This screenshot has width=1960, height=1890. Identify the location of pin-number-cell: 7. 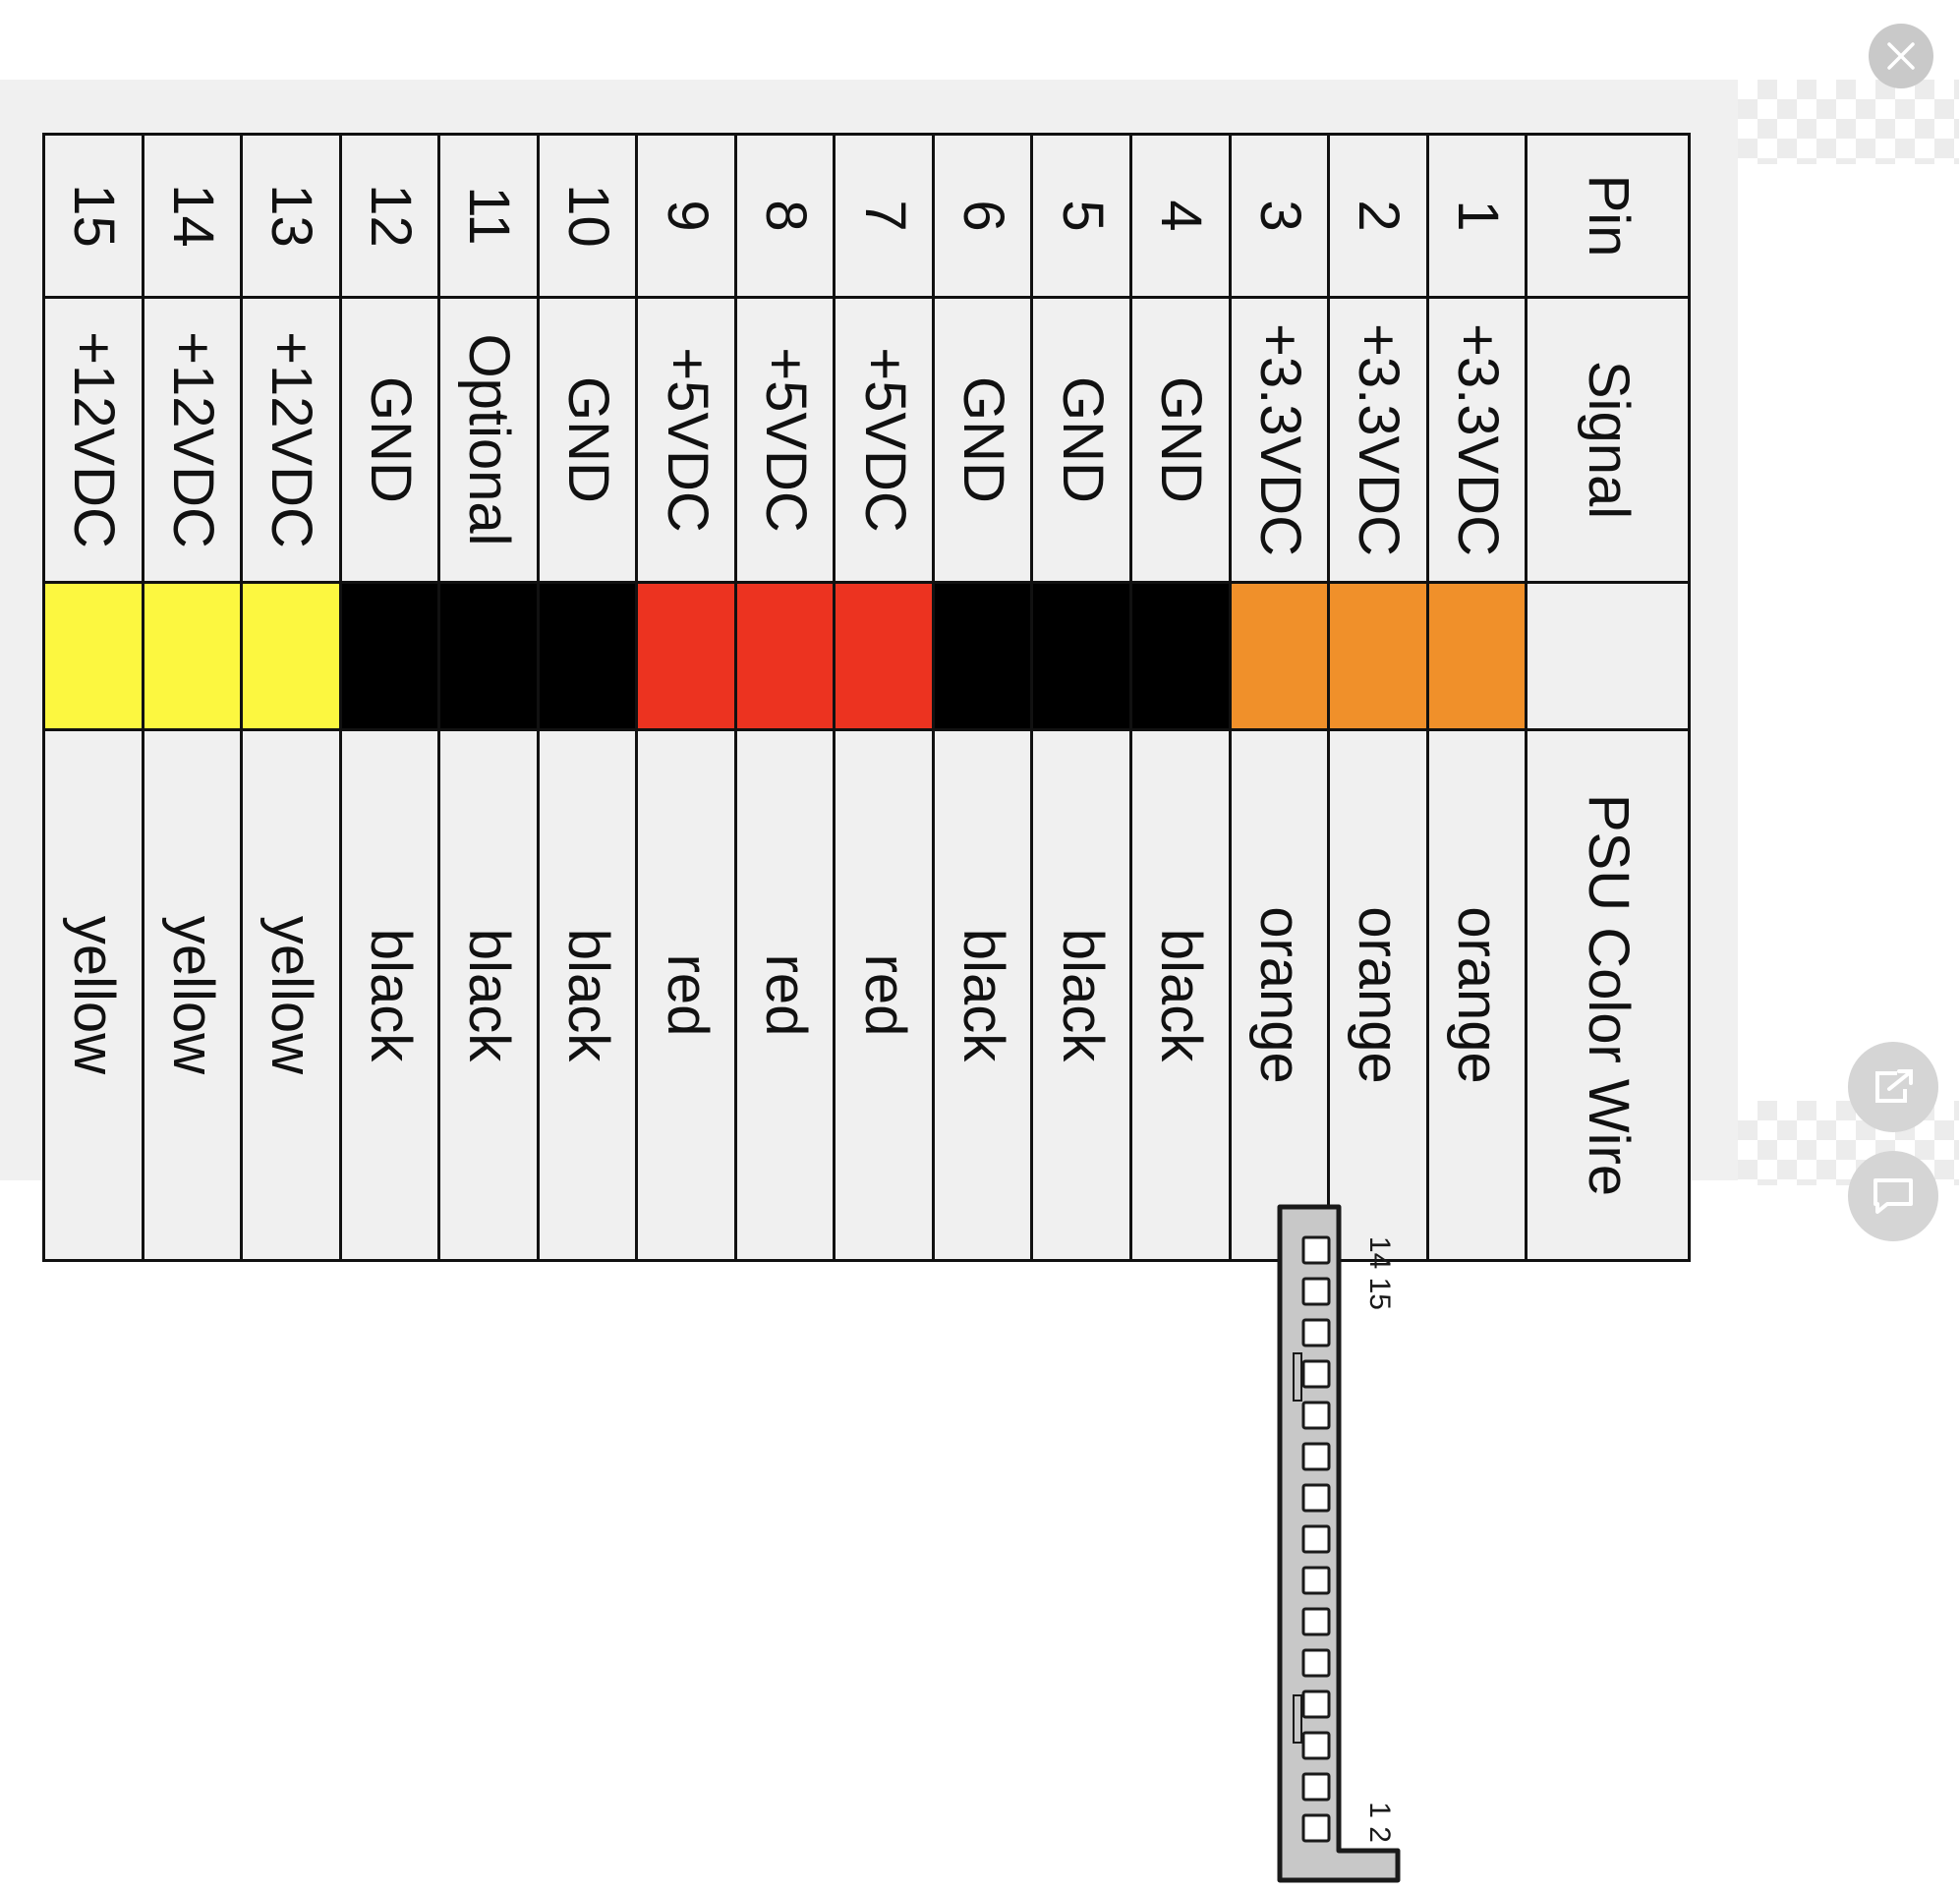
(884, 216).